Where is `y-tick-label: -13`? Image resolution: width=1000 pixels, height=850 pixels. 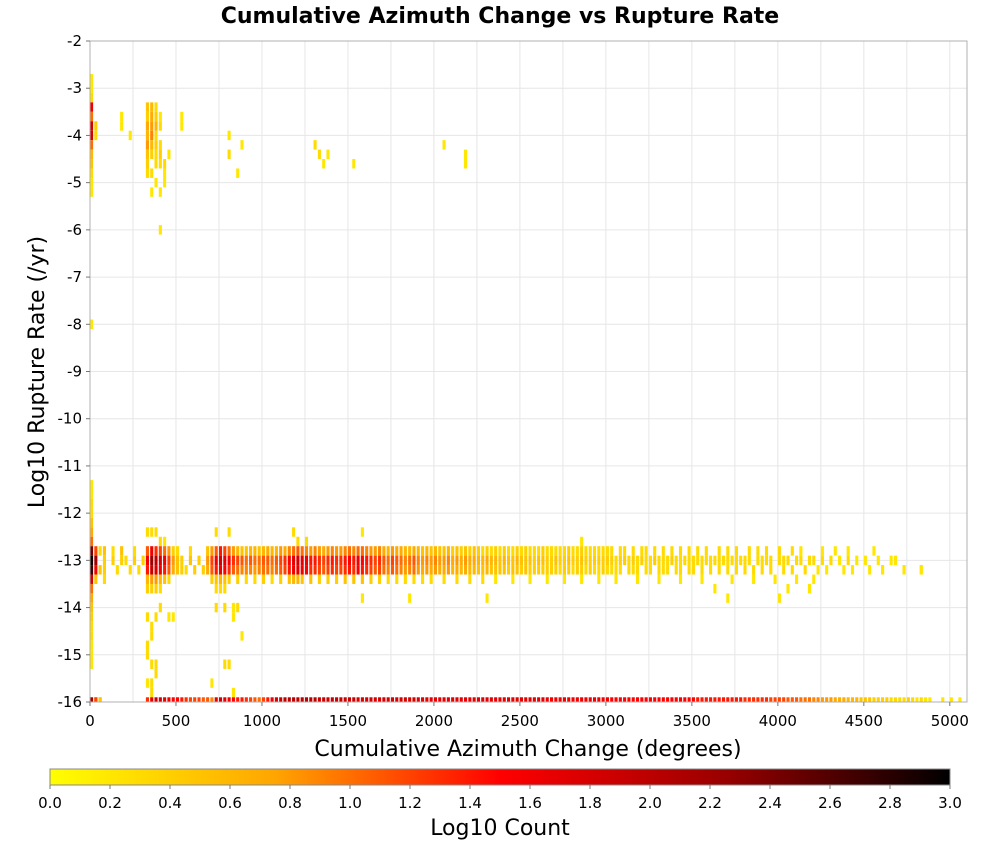
y-tick-label: -13 is located at coordinates (70, 560).